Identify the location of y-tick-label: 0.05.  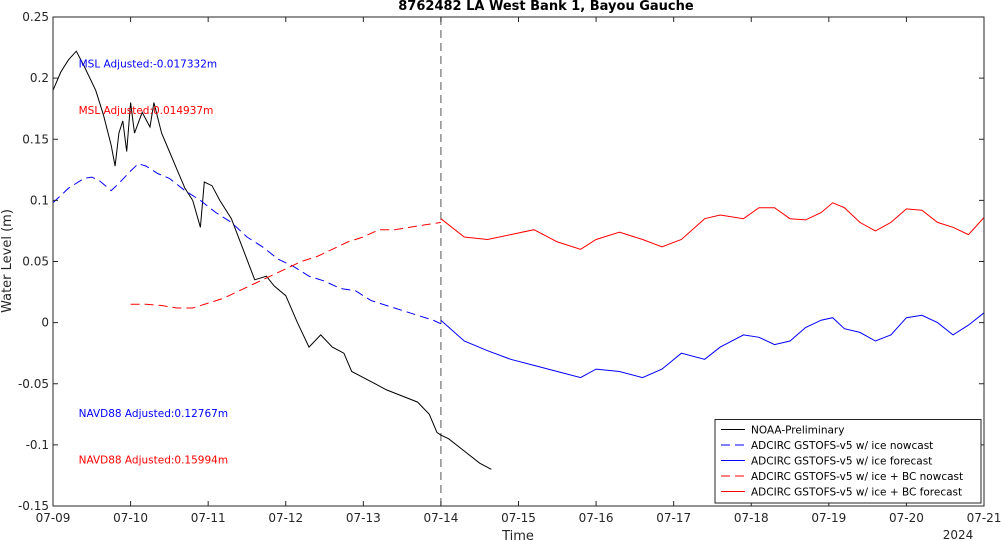
(35, 262).